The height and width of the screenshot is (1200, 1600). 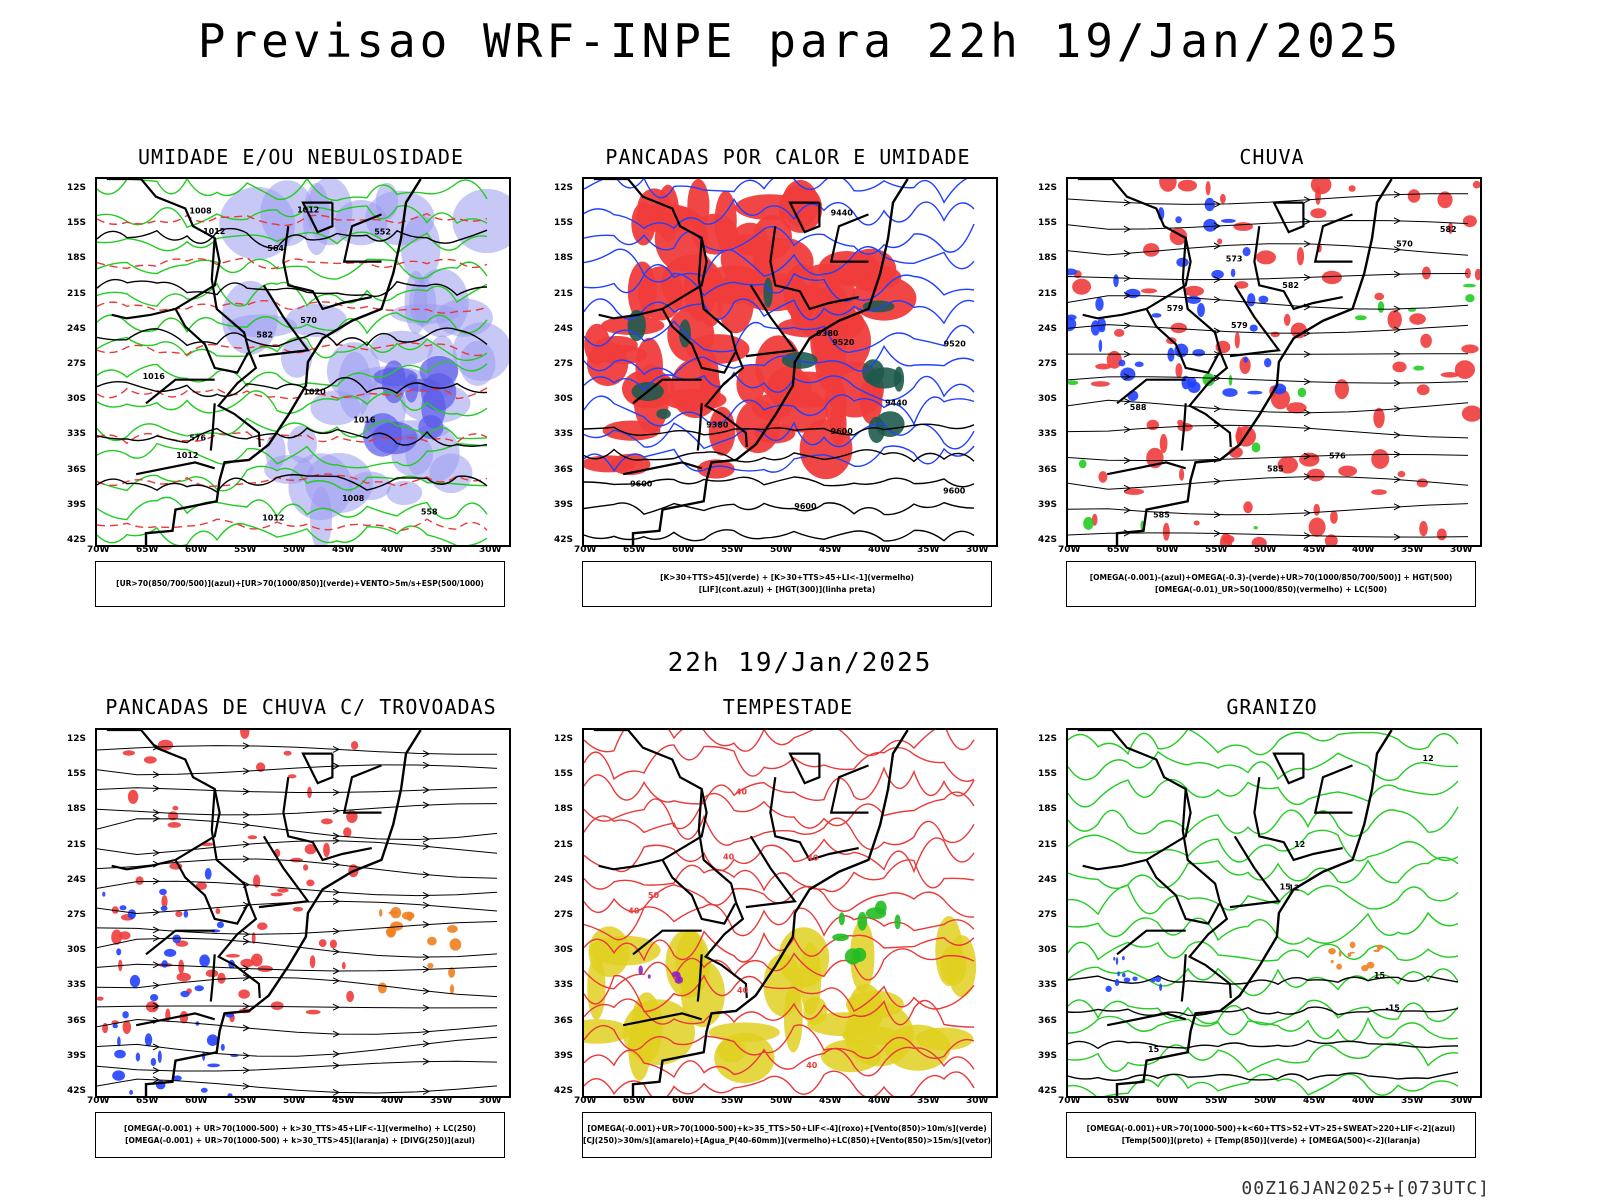 What do you see at coordinates (77, 1055) in the screenshot?
I see `latitude-tick-label: 39S` at bounding box center [77, 1055].